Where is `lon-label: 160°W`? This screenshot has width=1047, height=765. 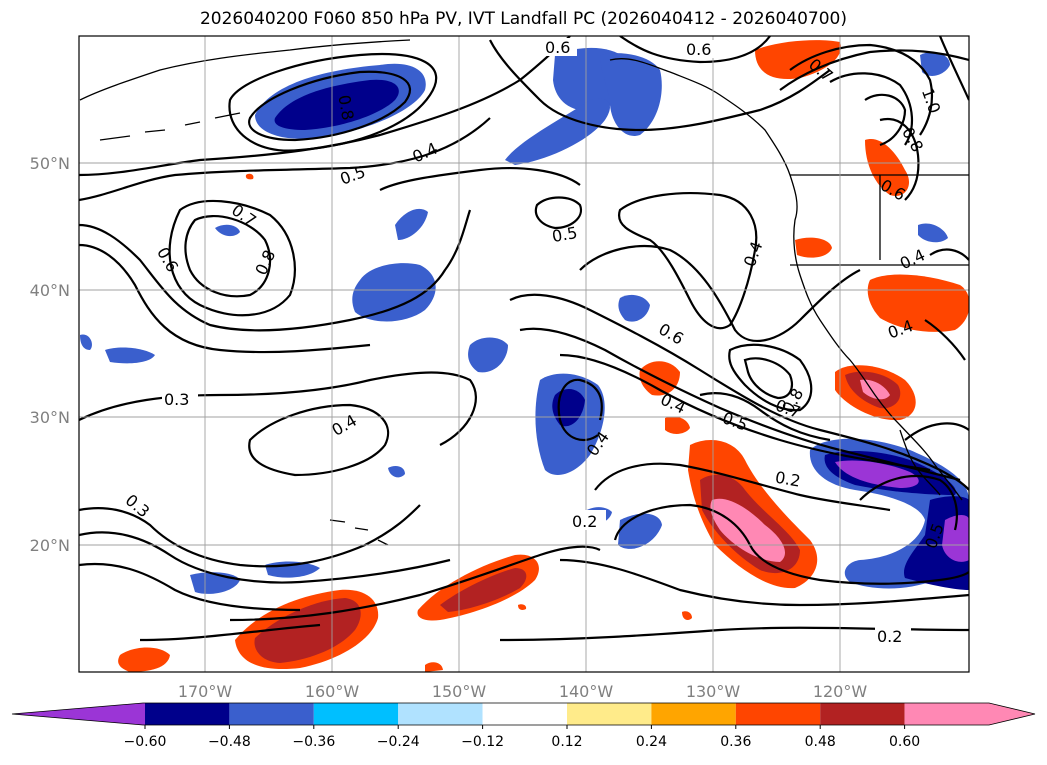 lon-label: 160°W is located at coordinates (332, 691).